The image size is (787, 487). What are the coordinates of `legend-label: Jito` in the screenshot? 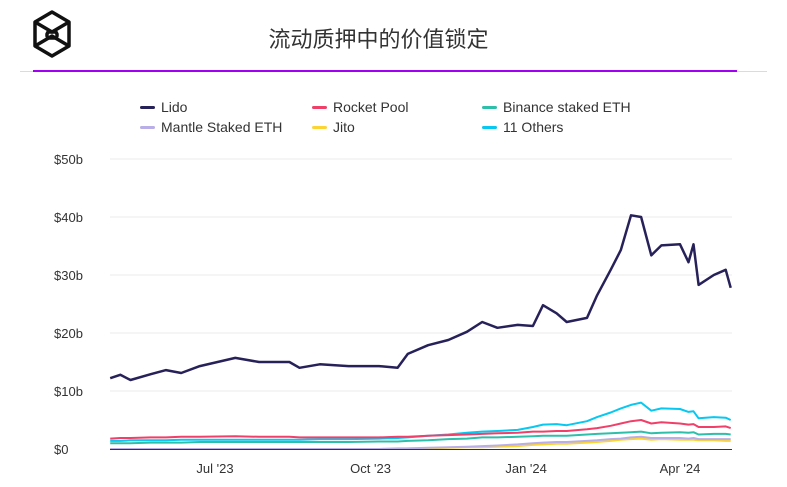 It's located at (344, 127).